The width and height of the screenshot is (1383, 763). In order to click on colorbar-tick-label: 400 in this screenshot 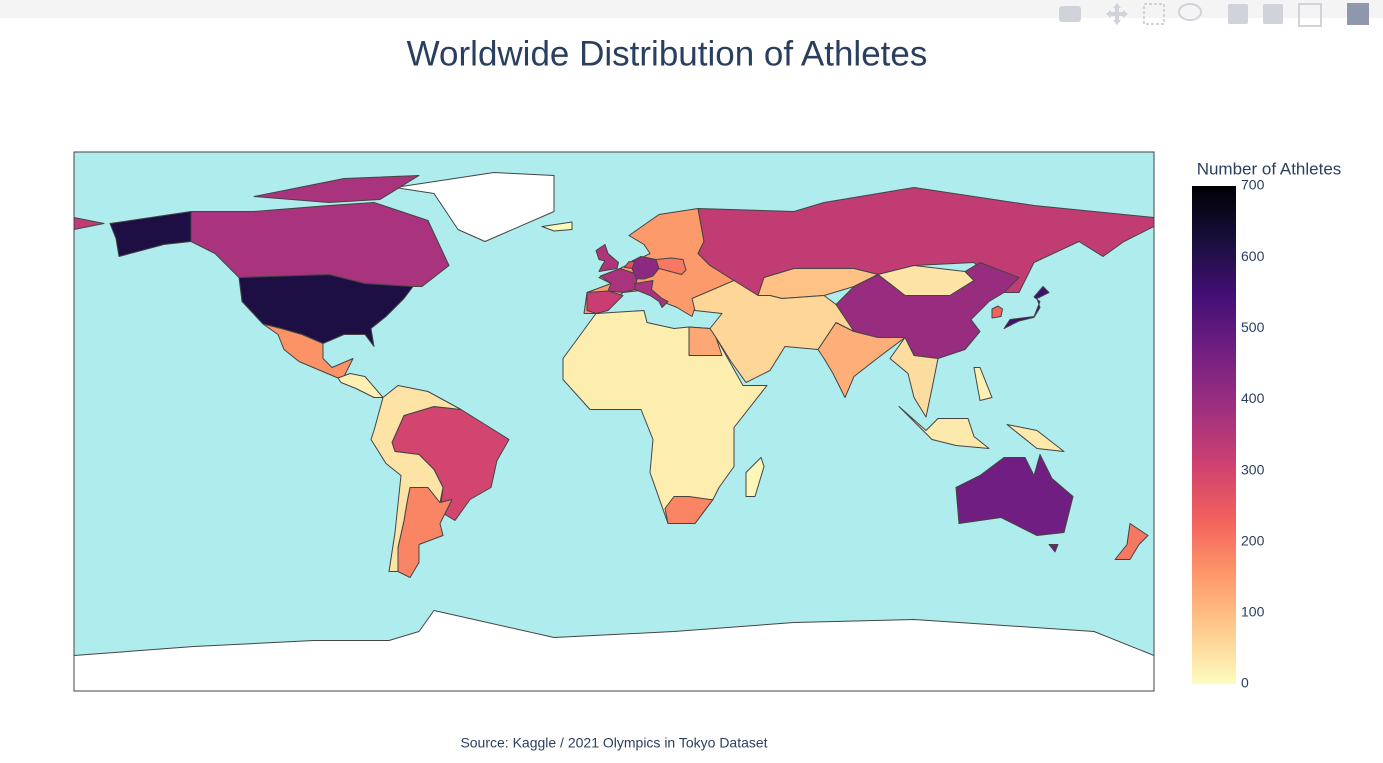, I will do `click(1253, 398)`.